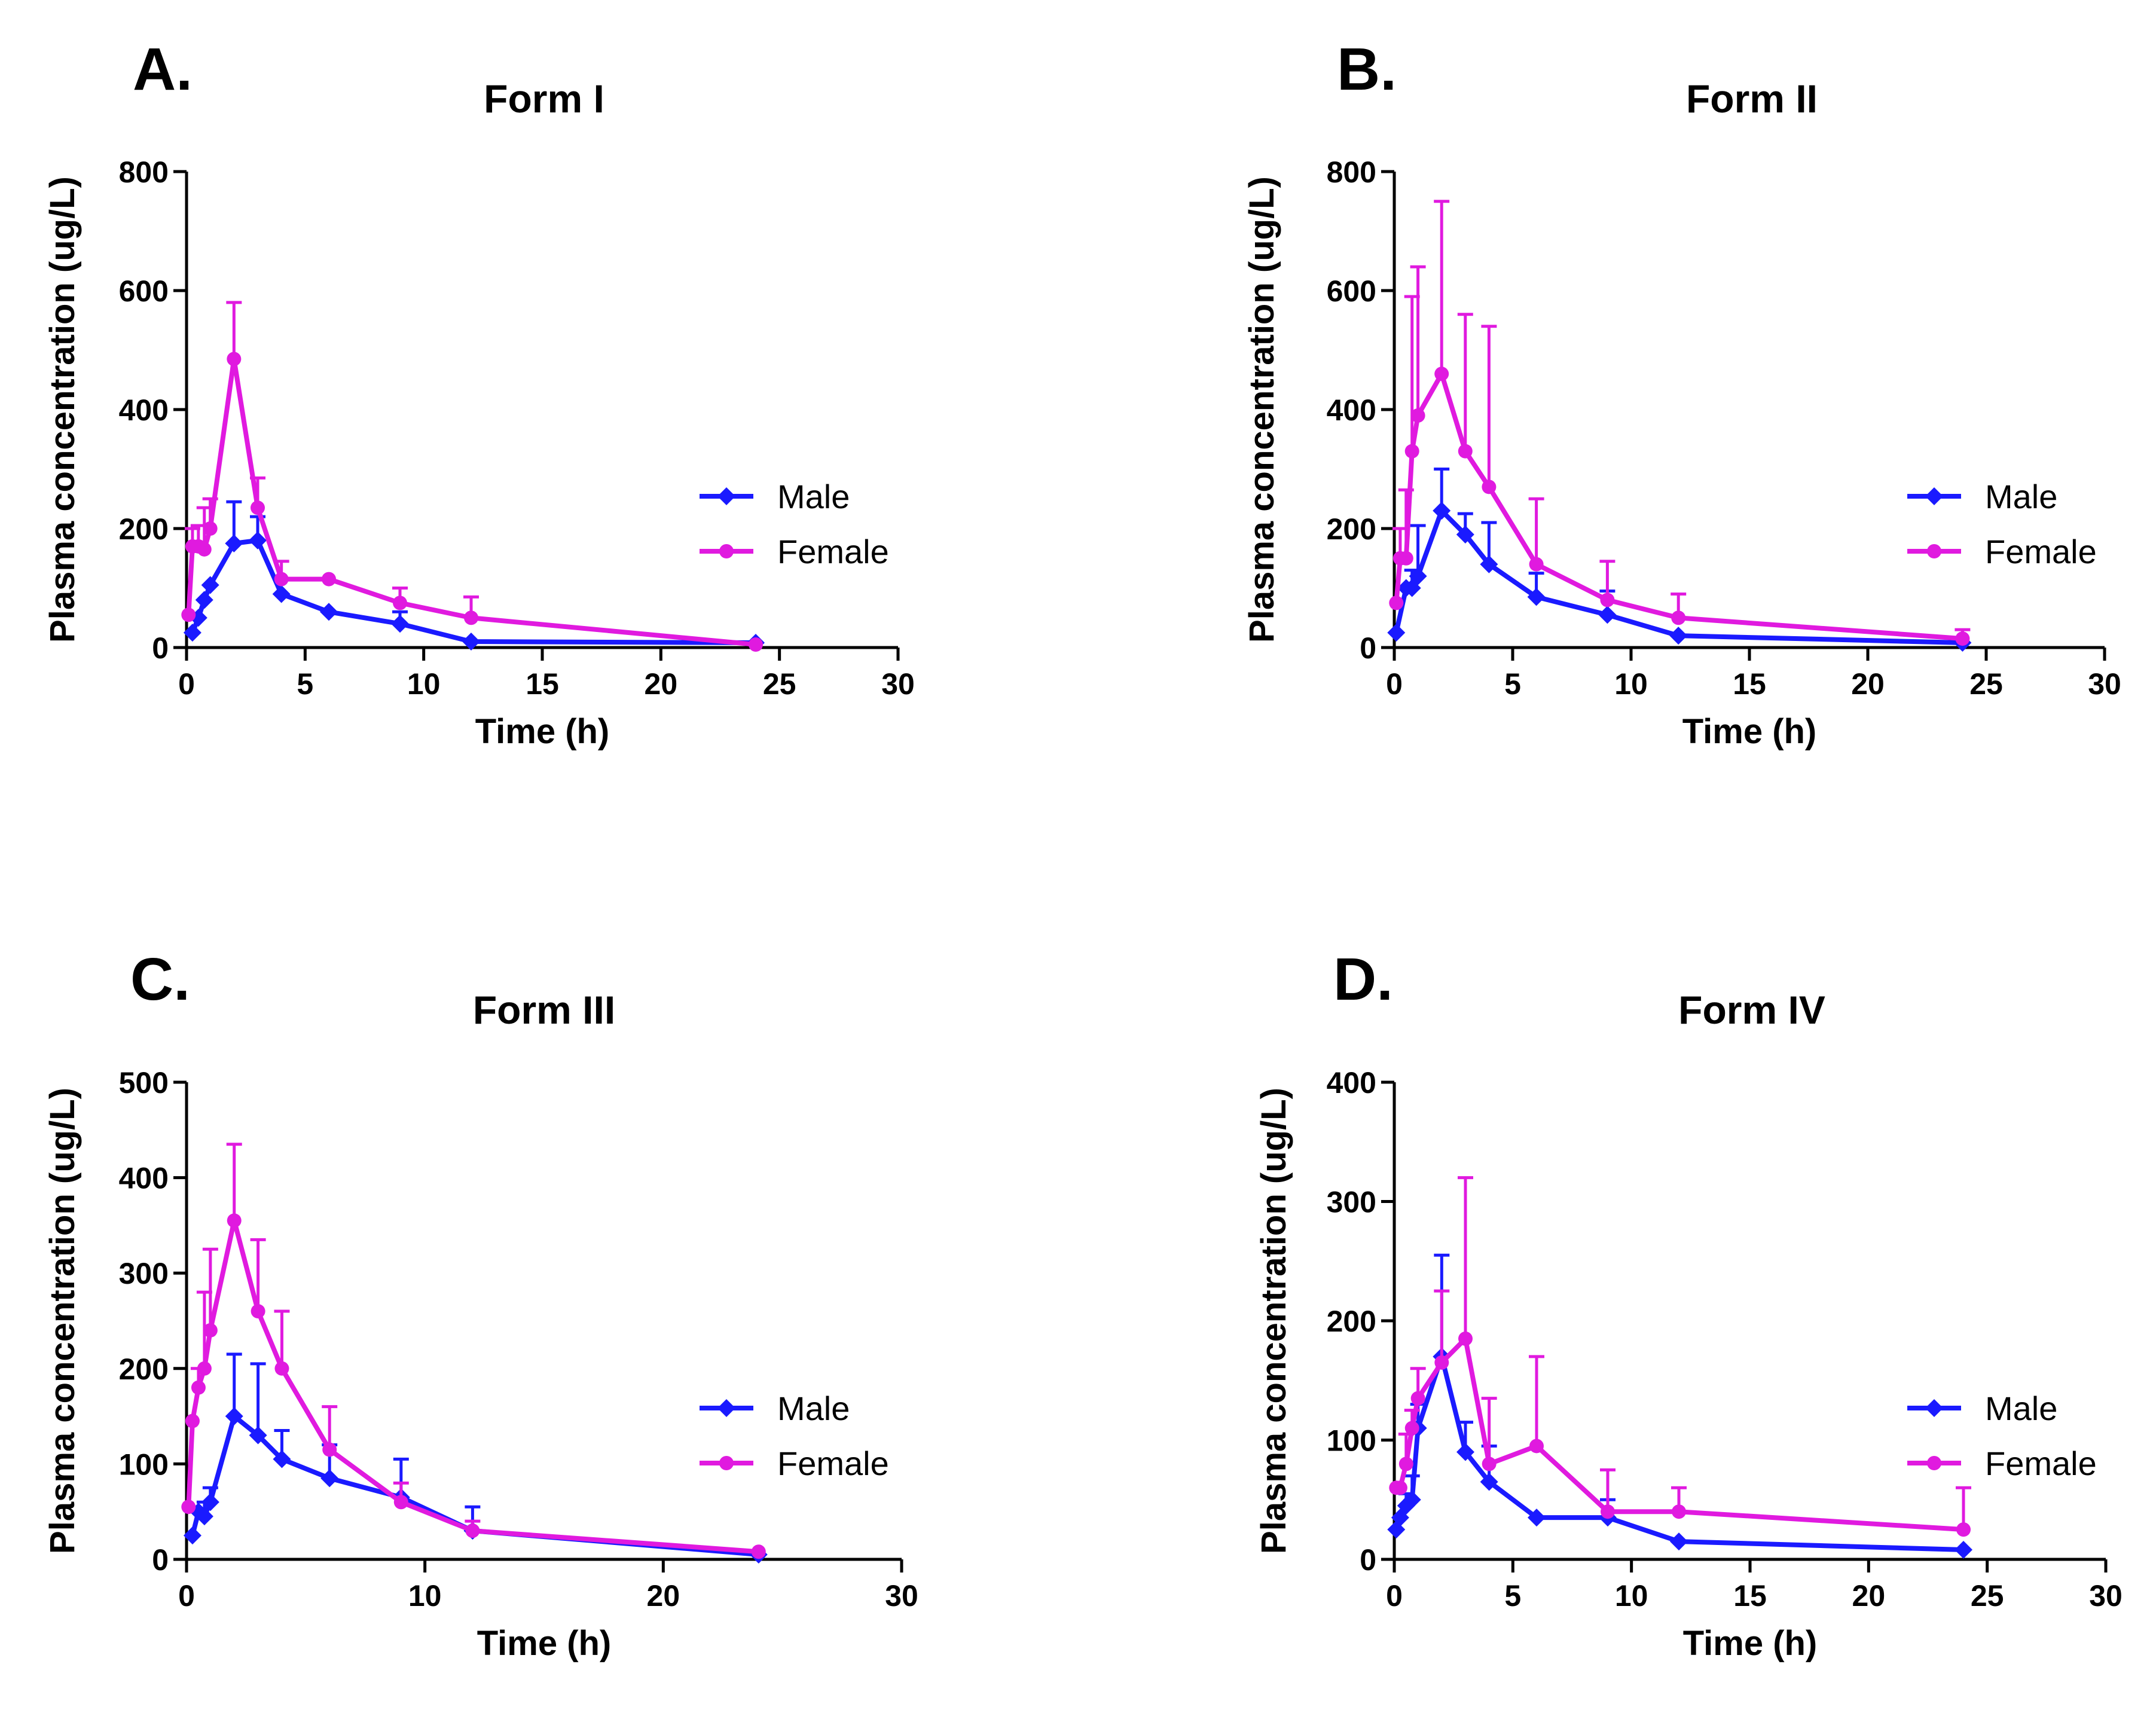 The height and width of the screenshot is (1716, 2156). I want to click on series-male, so click(474, 576).